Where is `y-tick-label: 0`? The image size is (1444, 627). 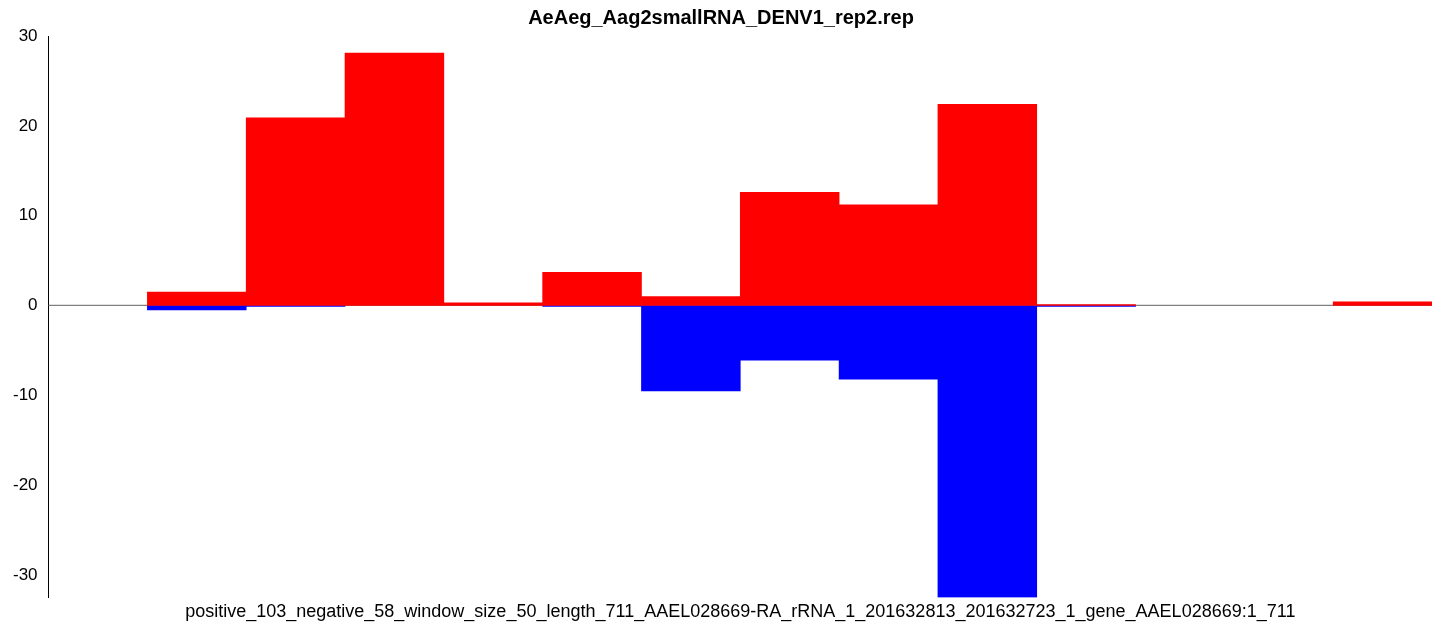 y-tick-label: 0 is located at coordinates (33, 305).